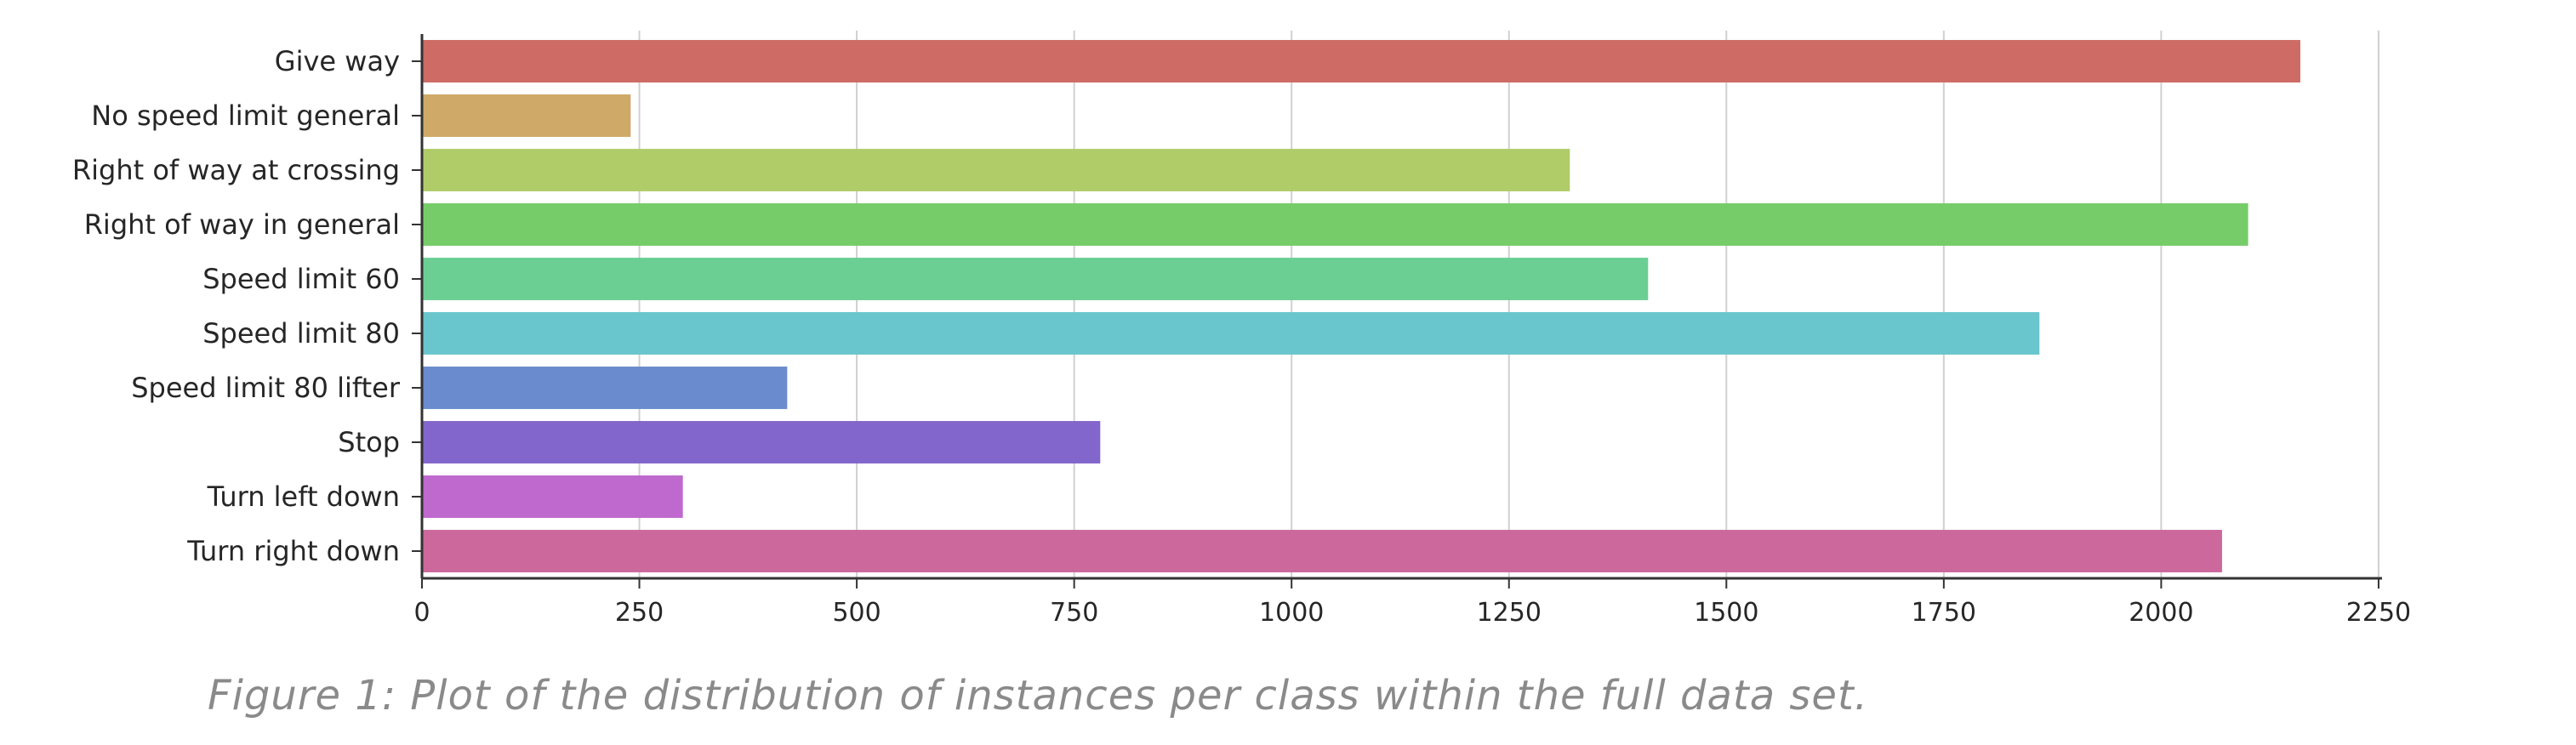  What do you see at coordinates (1412, 603) in the screenshot?
I see `x-ticks: 0 250 500 750 1000 1250 1500 1750 2000 2250` at bounding box center [1412, 603].